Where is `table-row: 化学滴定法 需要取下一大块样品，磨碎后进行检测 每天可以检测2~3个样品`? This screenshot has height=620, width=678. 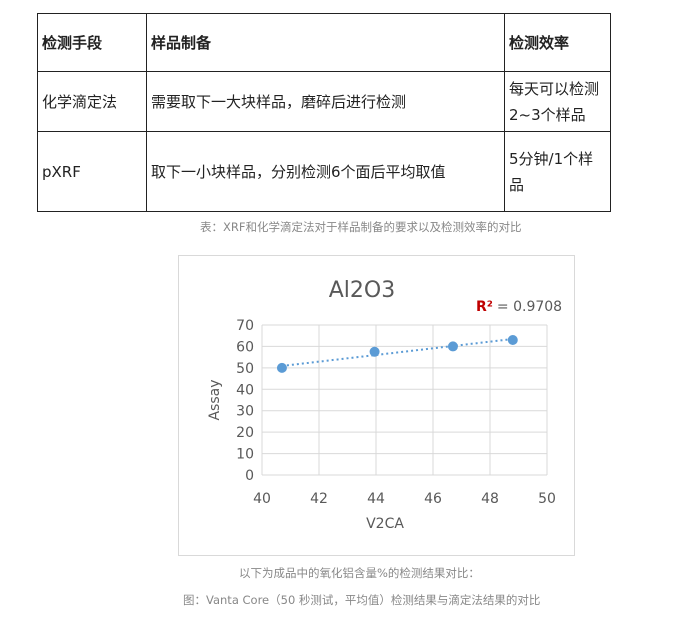 table-row: 化学滴定法 需要取下一大块样品，磨碎后进行检测 每天可以检测2~3个样品 is located at coordinates (324, 101).